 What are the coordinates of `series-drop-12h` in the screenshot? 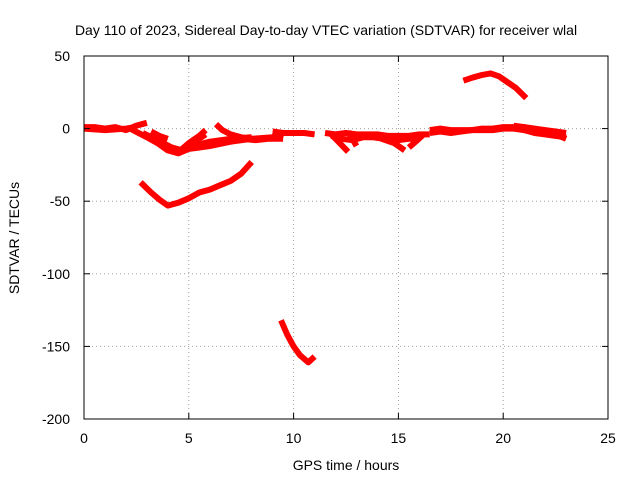 It's located at (340, 143).